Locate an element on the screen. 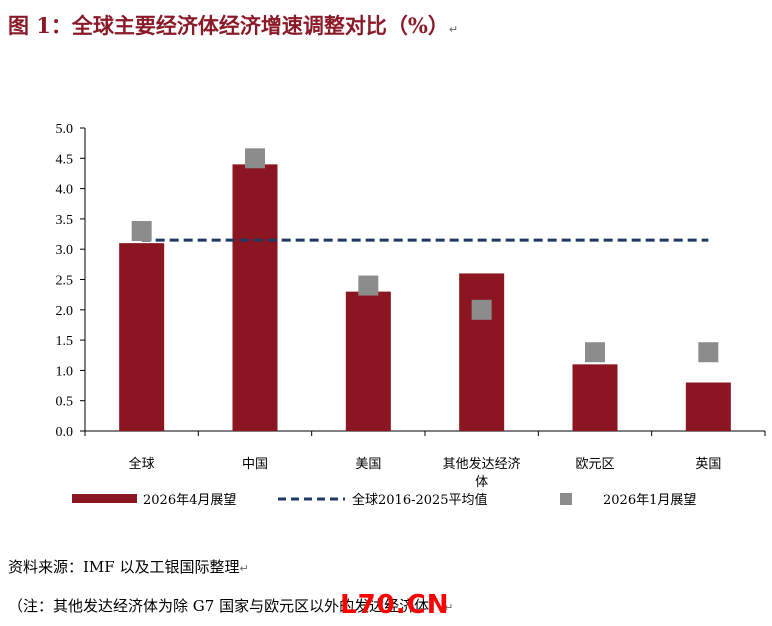 The height and width of the screenshot is (626, 772). legend-swatch-marker is located at coordinates (566, 499).